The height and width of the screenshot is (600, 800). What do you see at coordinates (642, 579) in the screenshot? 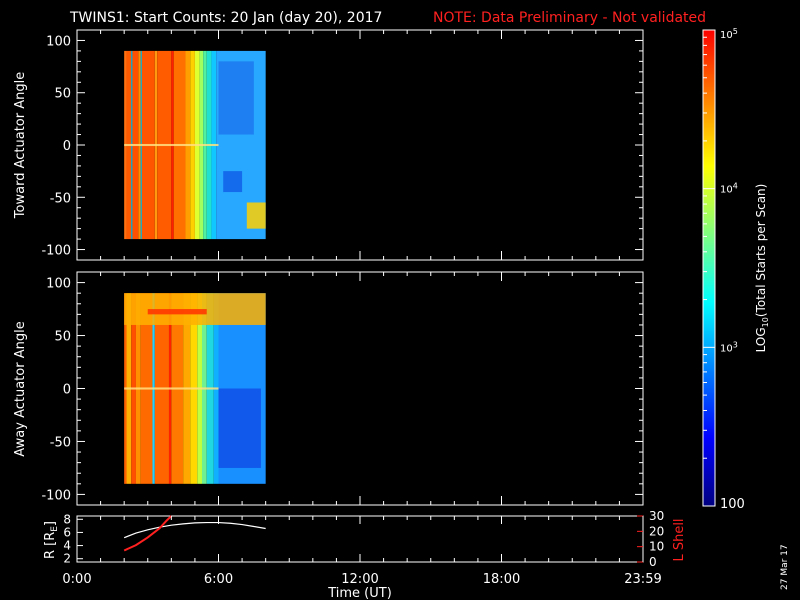
I see `x-tick-label: 23:59` at bounding box center [642, 579].